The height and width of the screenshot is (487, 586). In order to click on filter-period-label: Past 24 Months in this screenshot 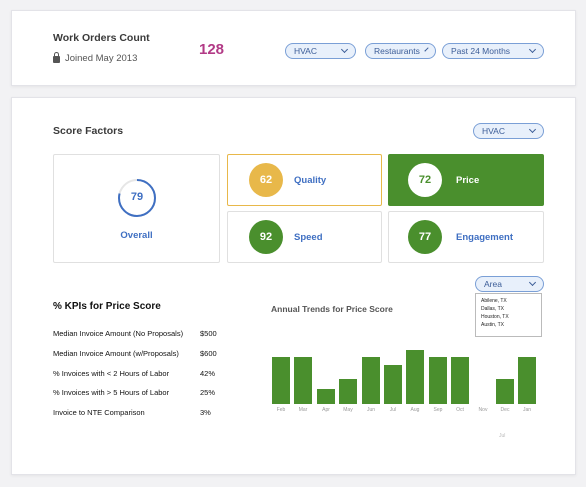, I will do `click(481, 51)`.